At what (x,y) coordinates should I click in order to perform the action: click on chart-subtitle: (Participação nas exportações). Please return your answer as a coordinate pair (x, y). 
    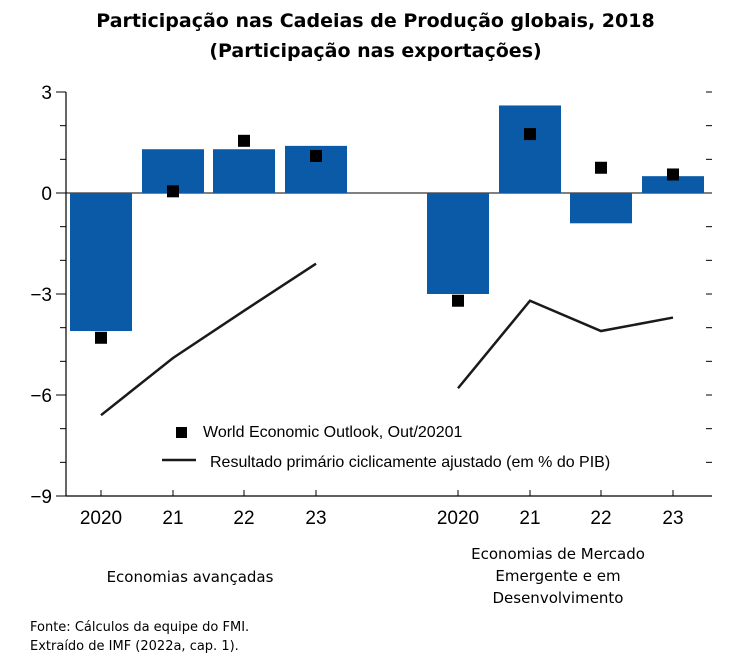
    Looking at the image, I should click on (375, 51).